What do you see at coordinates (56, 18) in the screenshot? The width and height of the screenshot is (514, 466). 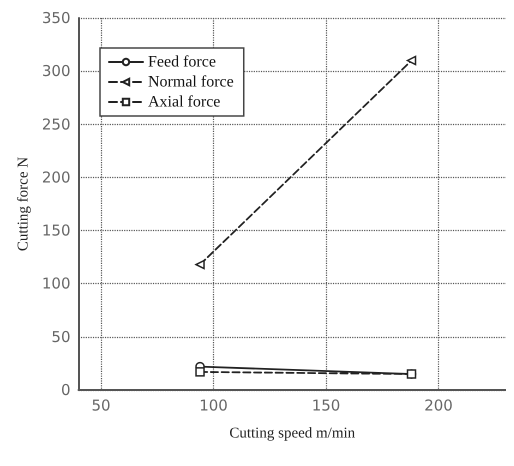 I see `y-tick-label: 350` at bounding box center [56, 18].